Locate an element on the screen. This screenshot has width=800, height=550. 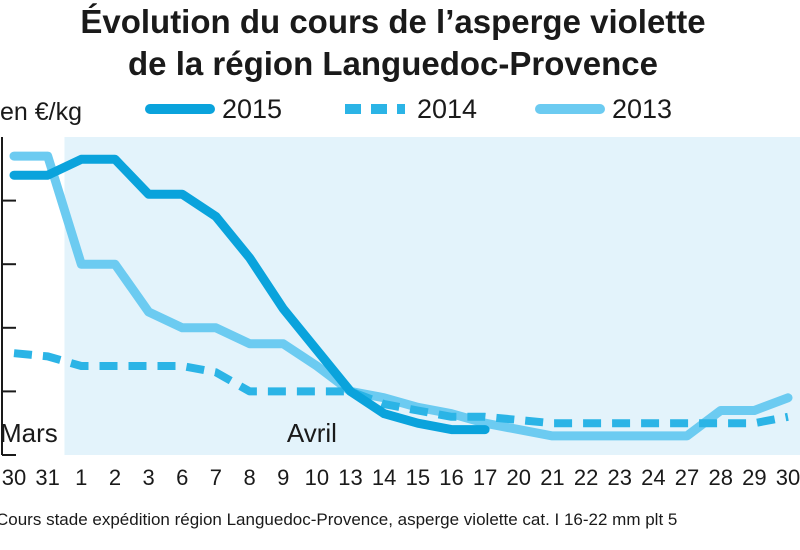
chart-title-line-2: de la région Languedoc-Provence is located at coordinates (393, 63).